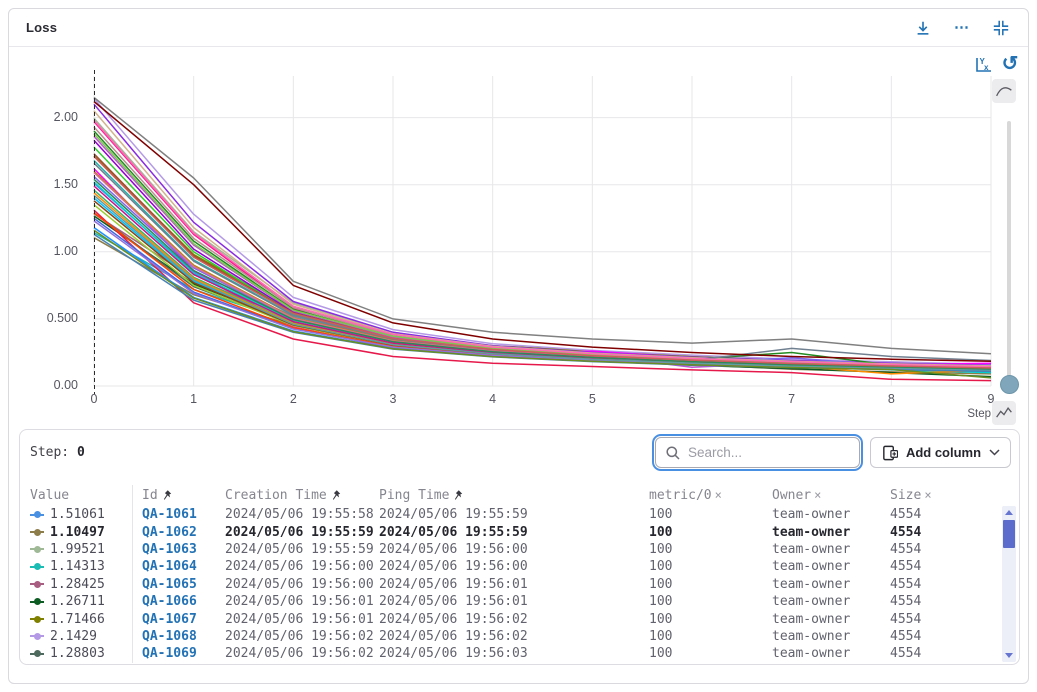 This screenshot has height=692, width=1037. What do you see at coordinates (453, 515) in the screenshot?
I see `ping-time-cell: 2024/05/06 19:55:59` at bounding box center [453, 515].